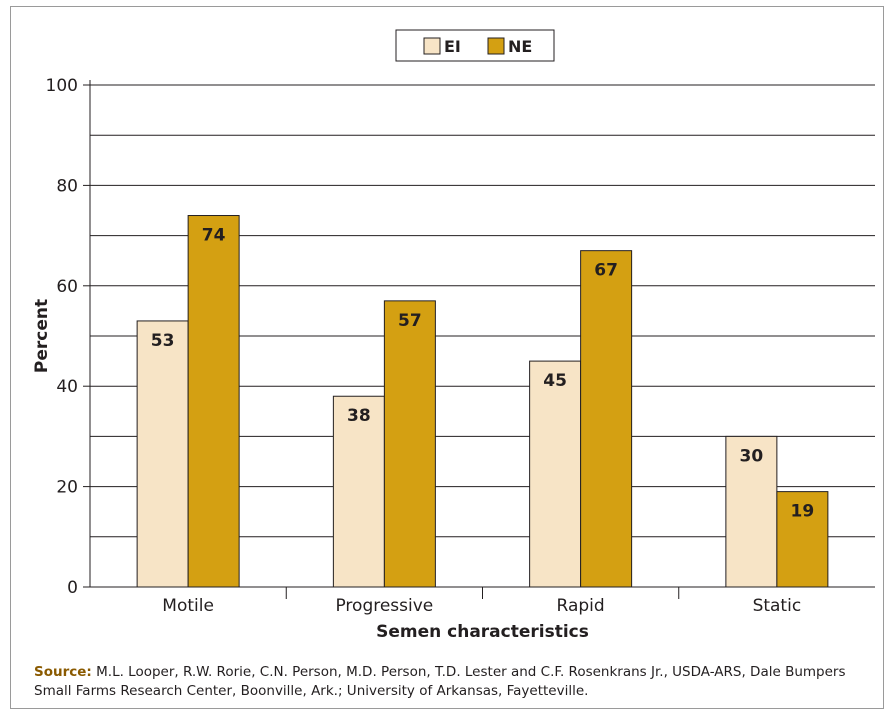 The height and width of the screenshot is (717, 895). I want to click on data-label: 30, so click(752, 456).